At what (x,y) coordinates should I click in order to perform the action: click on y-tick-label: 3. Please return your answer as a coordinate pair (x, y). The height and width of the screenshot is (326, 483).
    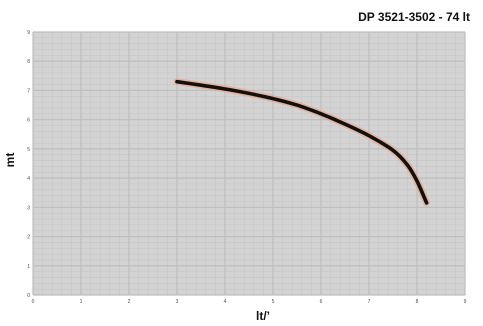
    Looking at the image, I should click on (28, 208).